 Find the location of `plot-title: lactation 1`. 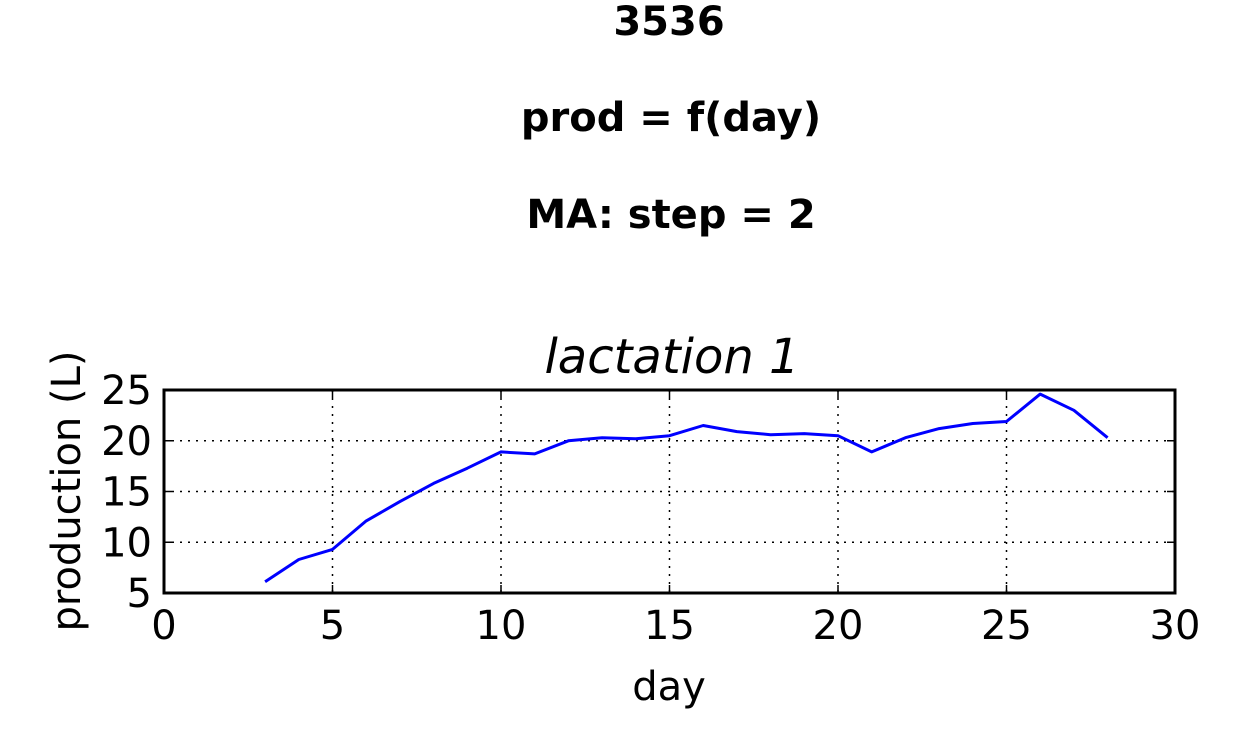

plot-title: lactation 1 is located at coordinates (671, 357).